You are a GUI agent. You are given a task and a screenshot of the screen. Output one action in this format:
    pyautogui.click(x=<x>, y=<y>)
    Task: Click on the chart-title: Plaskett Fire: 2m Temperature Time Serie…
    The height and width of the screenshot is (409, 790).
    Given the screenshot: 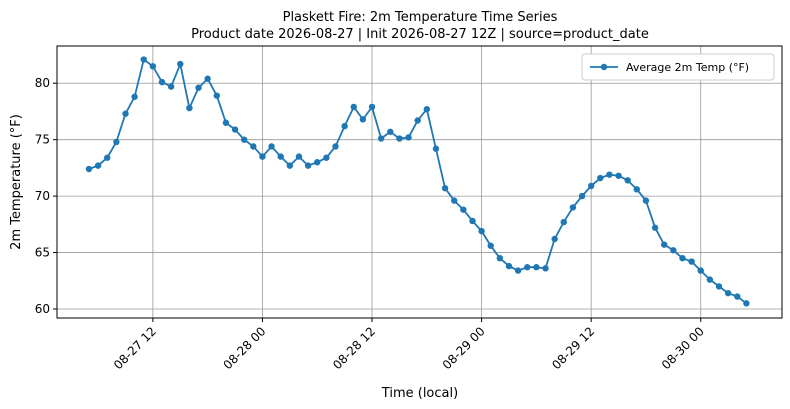 What is the action you would take?
    pyautogui.click(x=420, y=17)
    